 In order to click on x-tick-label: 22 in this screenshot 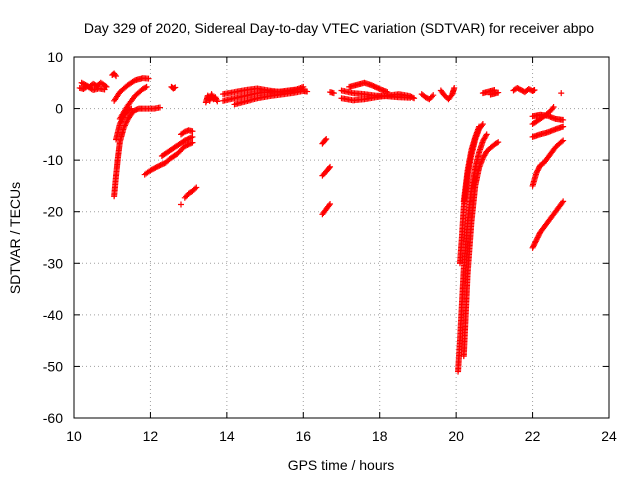, I will do `click(533, 436)`.